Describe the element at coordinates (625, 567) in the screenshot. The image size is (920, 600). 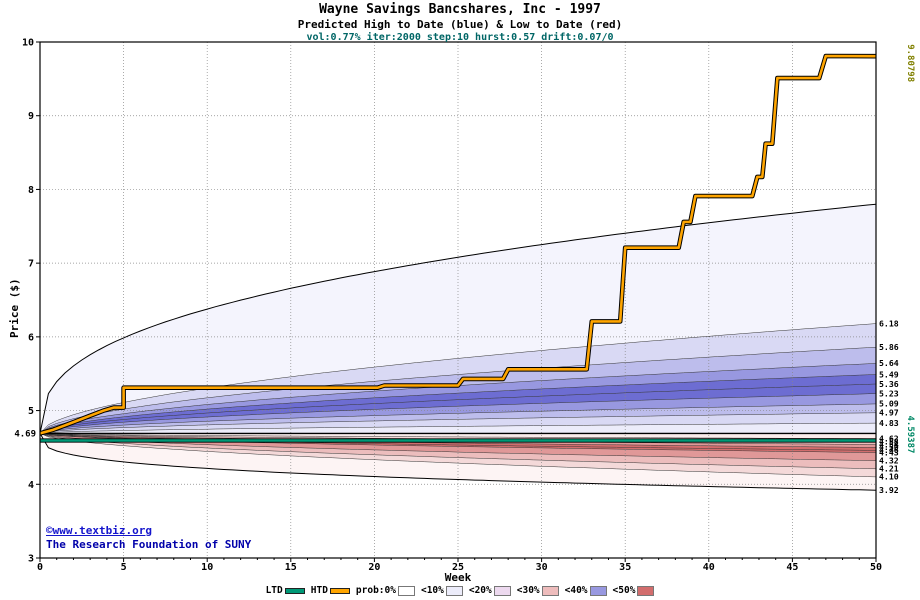
I see `x-tick-label: 35` at that location.